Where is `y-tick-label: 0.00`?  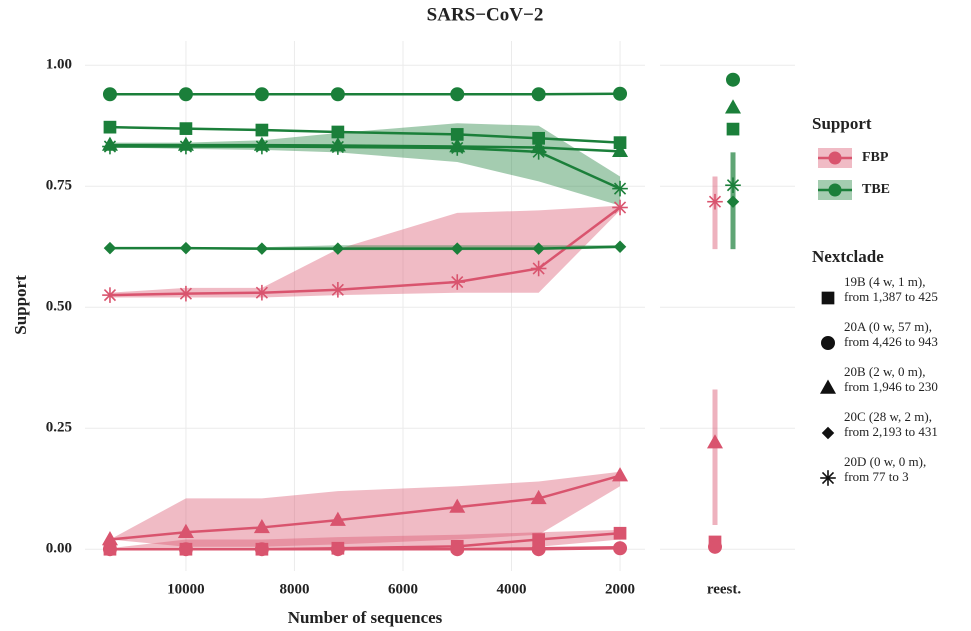 y-tick-label: 0.00 is located at coordinates (59, 549).